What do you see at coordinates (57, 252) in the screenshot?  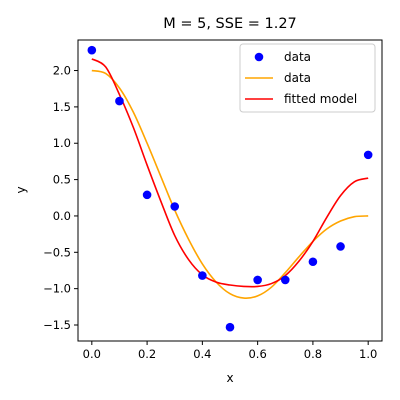 I see `y-tick-label: −0.5` at bounding box center [57, 252].